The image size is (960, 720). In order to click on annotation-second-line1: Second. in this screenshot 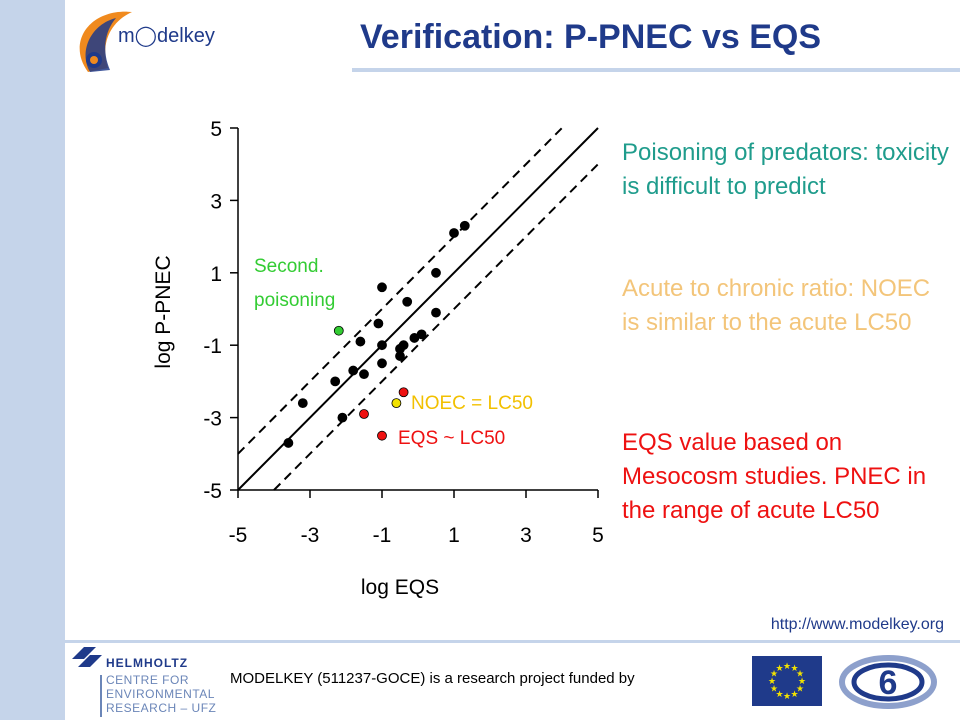, I will do `click(289, 266)`.